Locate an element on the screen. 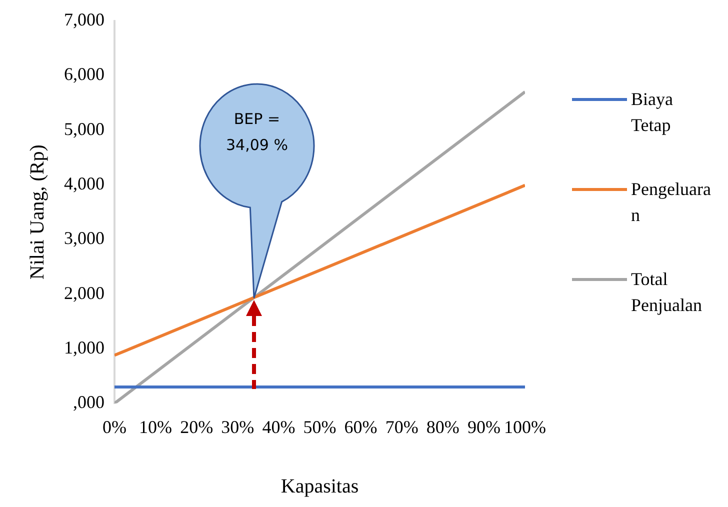  x-tick-label: 40% is located at coordinates (279, 426).